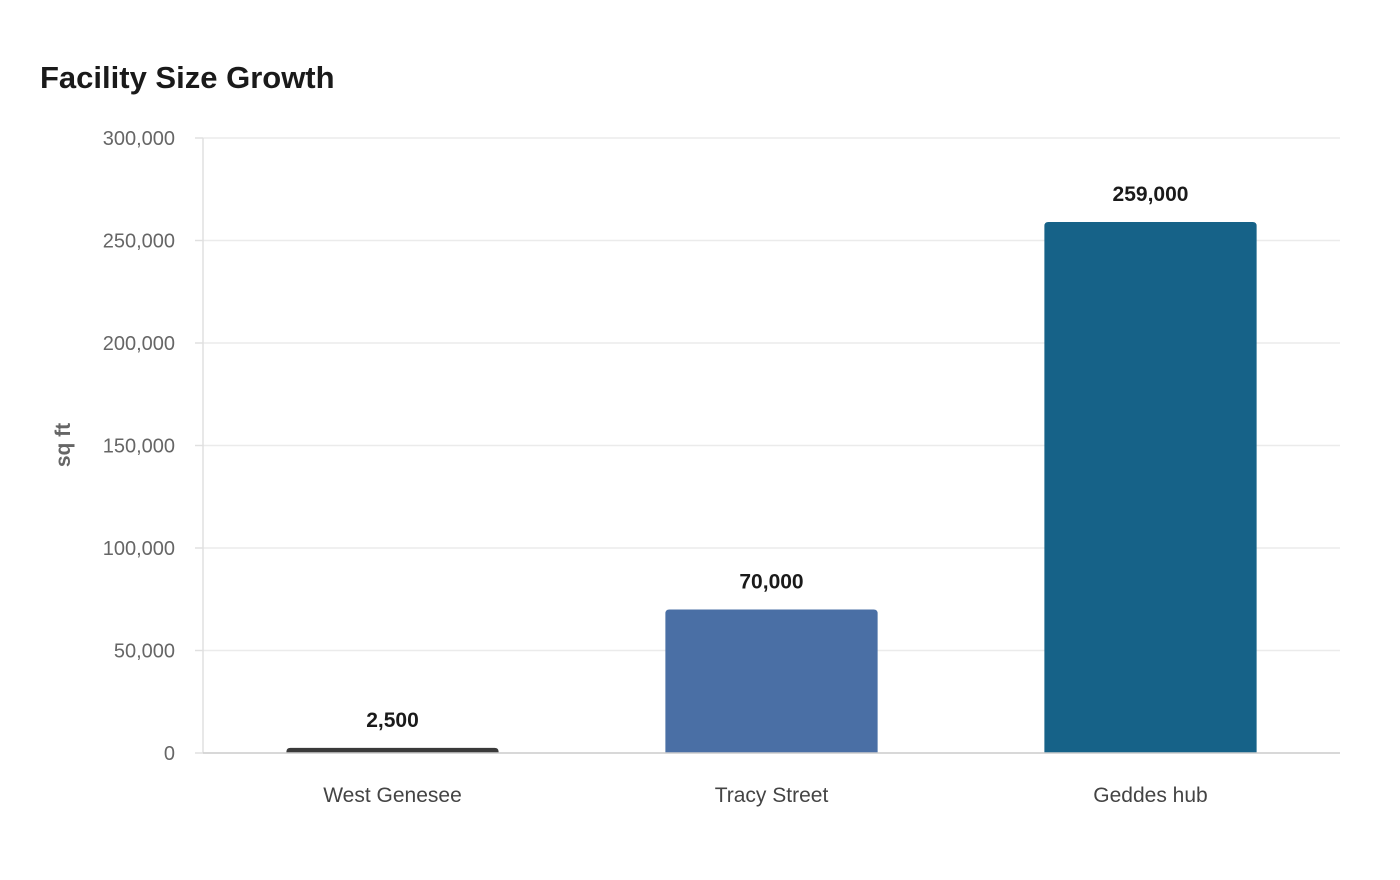 The image size is (1400, 880). I want to click on y-tick-label: 150,000, so click(139, 447).